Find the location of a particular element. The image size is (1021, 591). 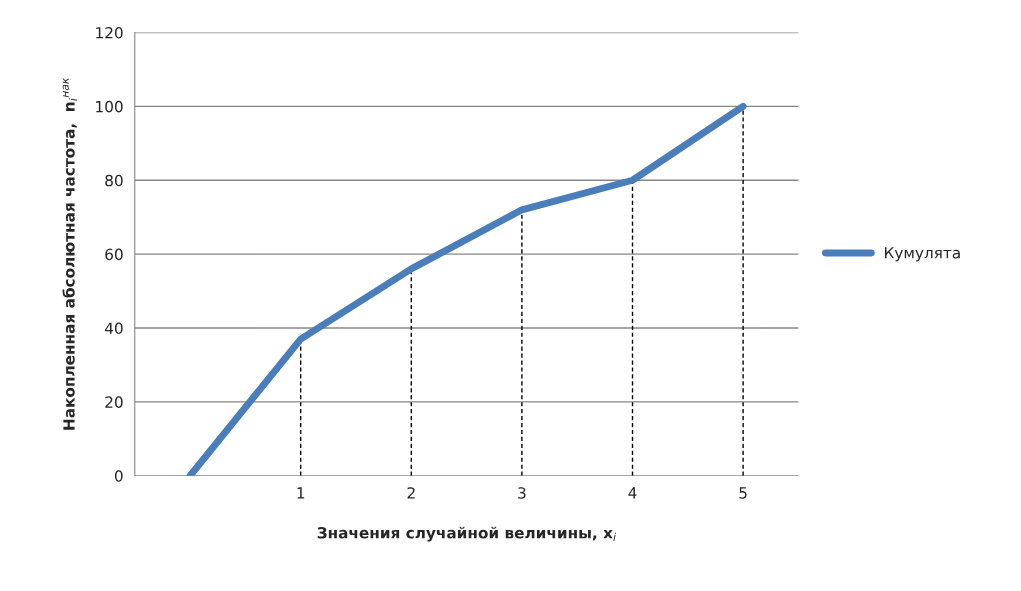

x-tick-label: 4 is located at coordinates (632, 493).